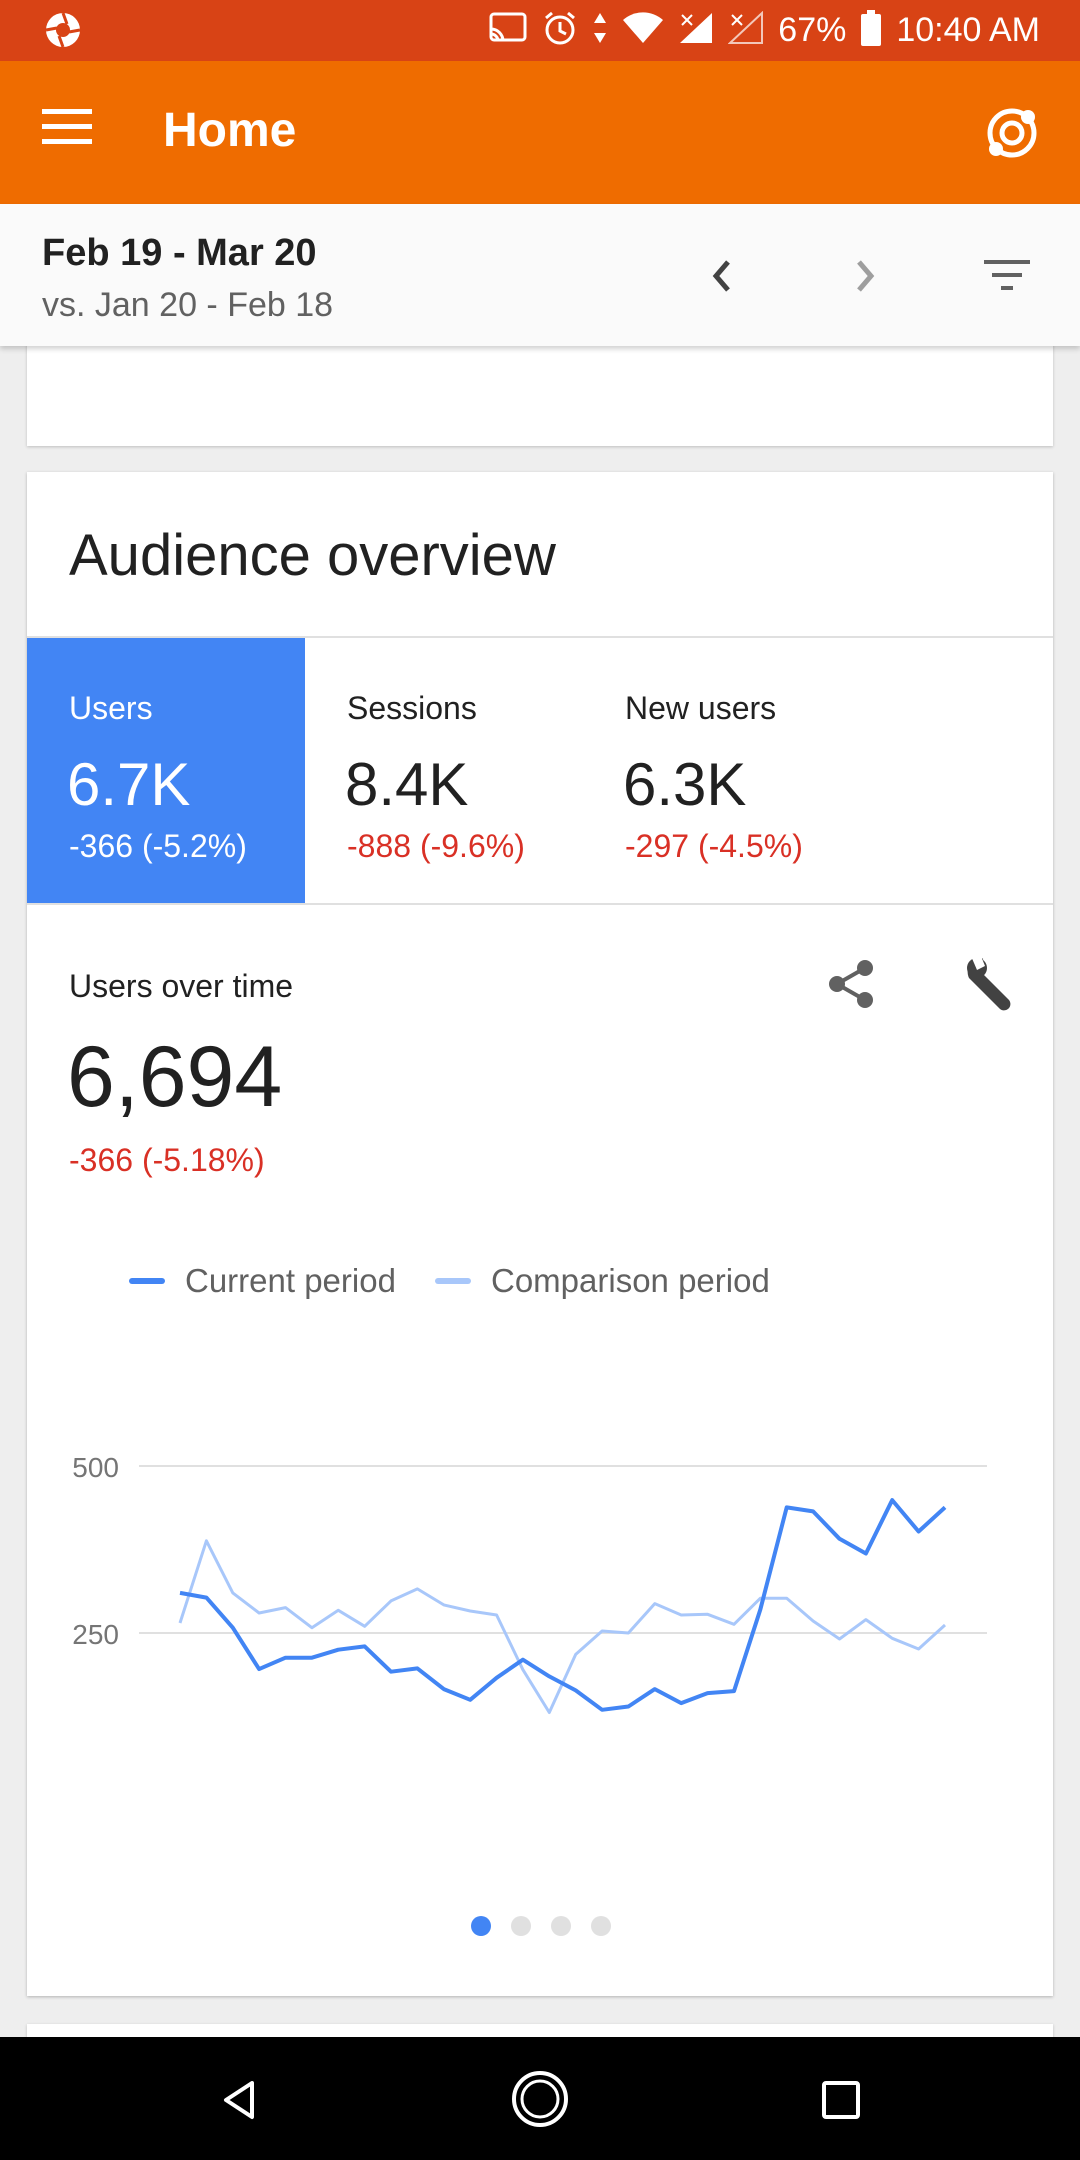 The width and height of the screenshot is (1080, 2160). Describe the element at coordinates (841, 2100) in the screenshot. I see `recents-icon` at that location.